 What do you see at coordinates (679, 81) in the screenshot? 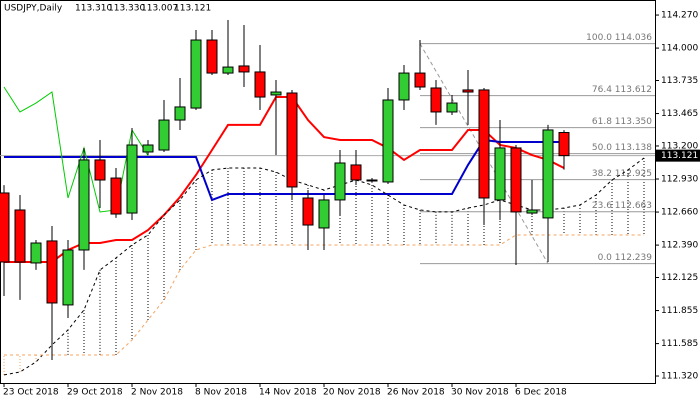
I see `y-tick-label: 113.735` at bounding box center [679, 81].